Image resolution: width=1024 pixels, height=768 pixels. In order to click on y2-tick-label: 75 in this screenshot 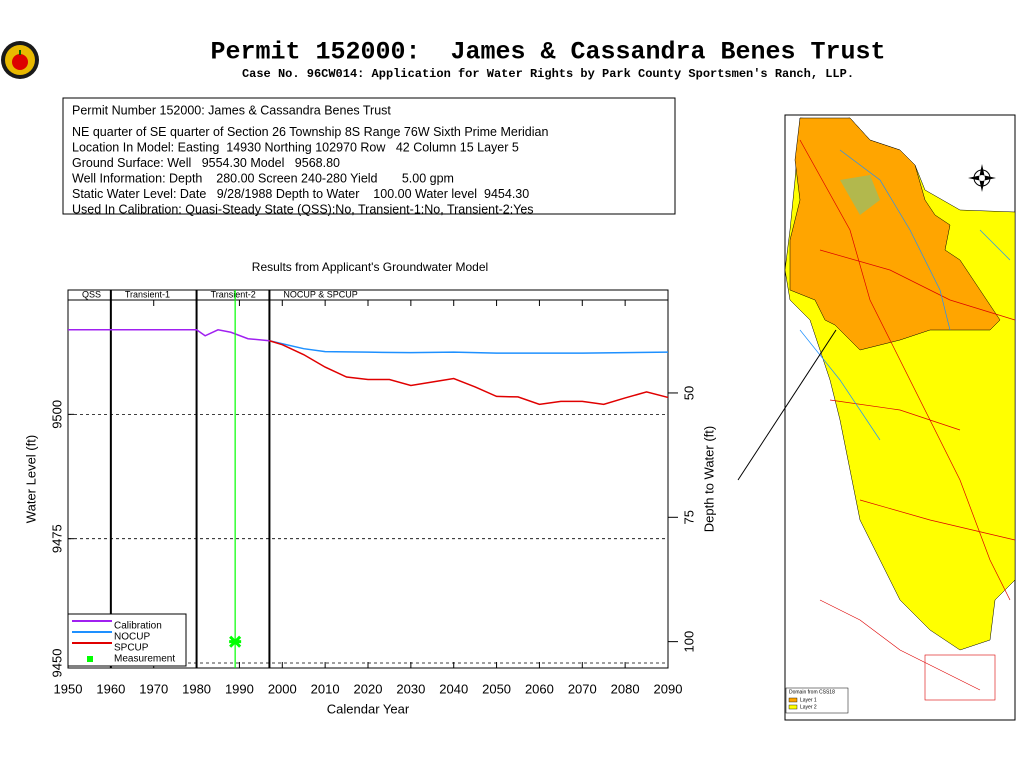, I will do `click(688, 517)`.